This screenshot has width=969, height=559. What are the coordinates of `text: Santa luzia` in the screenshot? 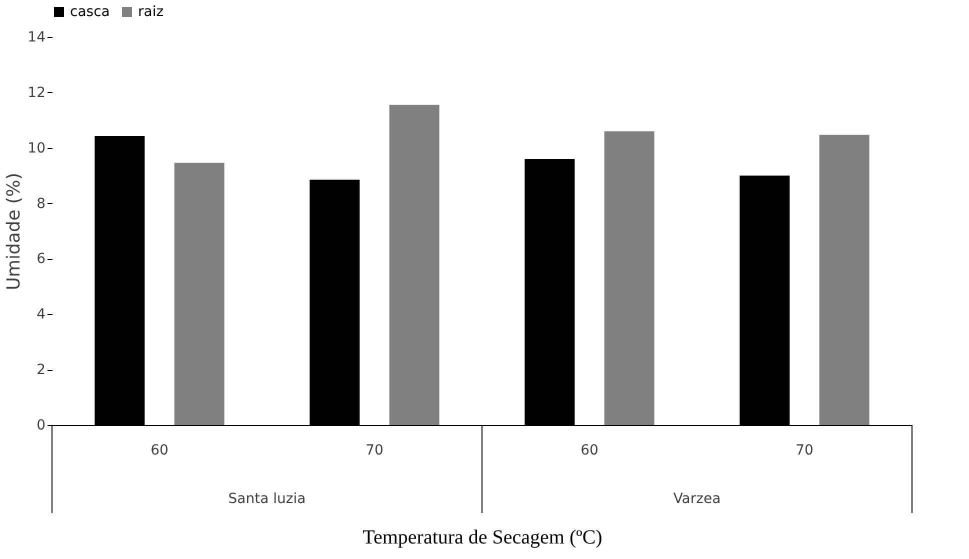 It's located at (267, 499).